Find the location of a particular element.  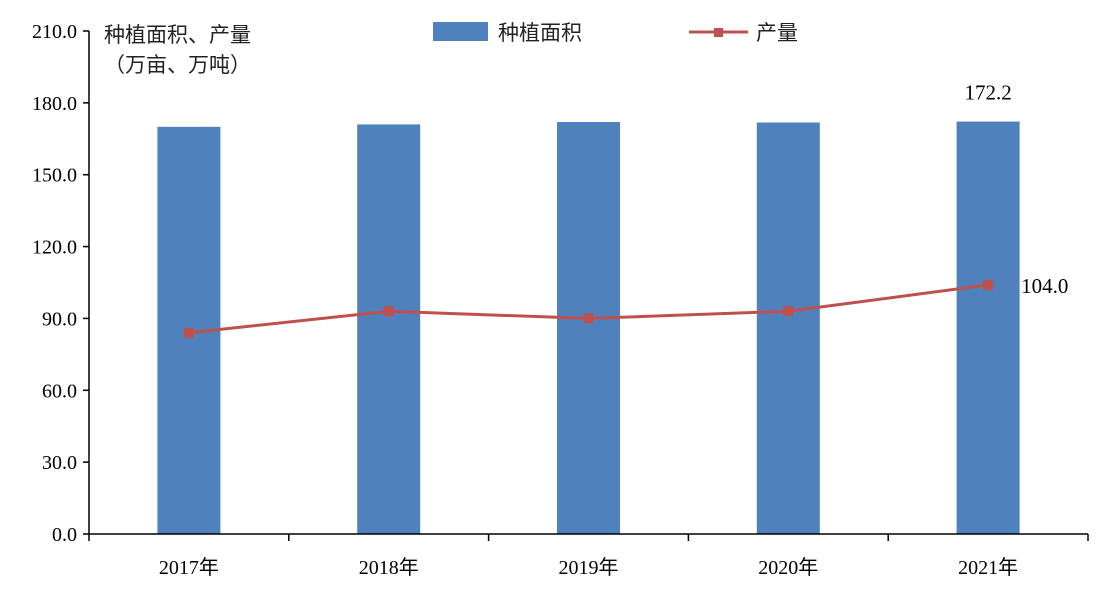

y-tick-label: 150.0 is located at coordinates (54, 176).